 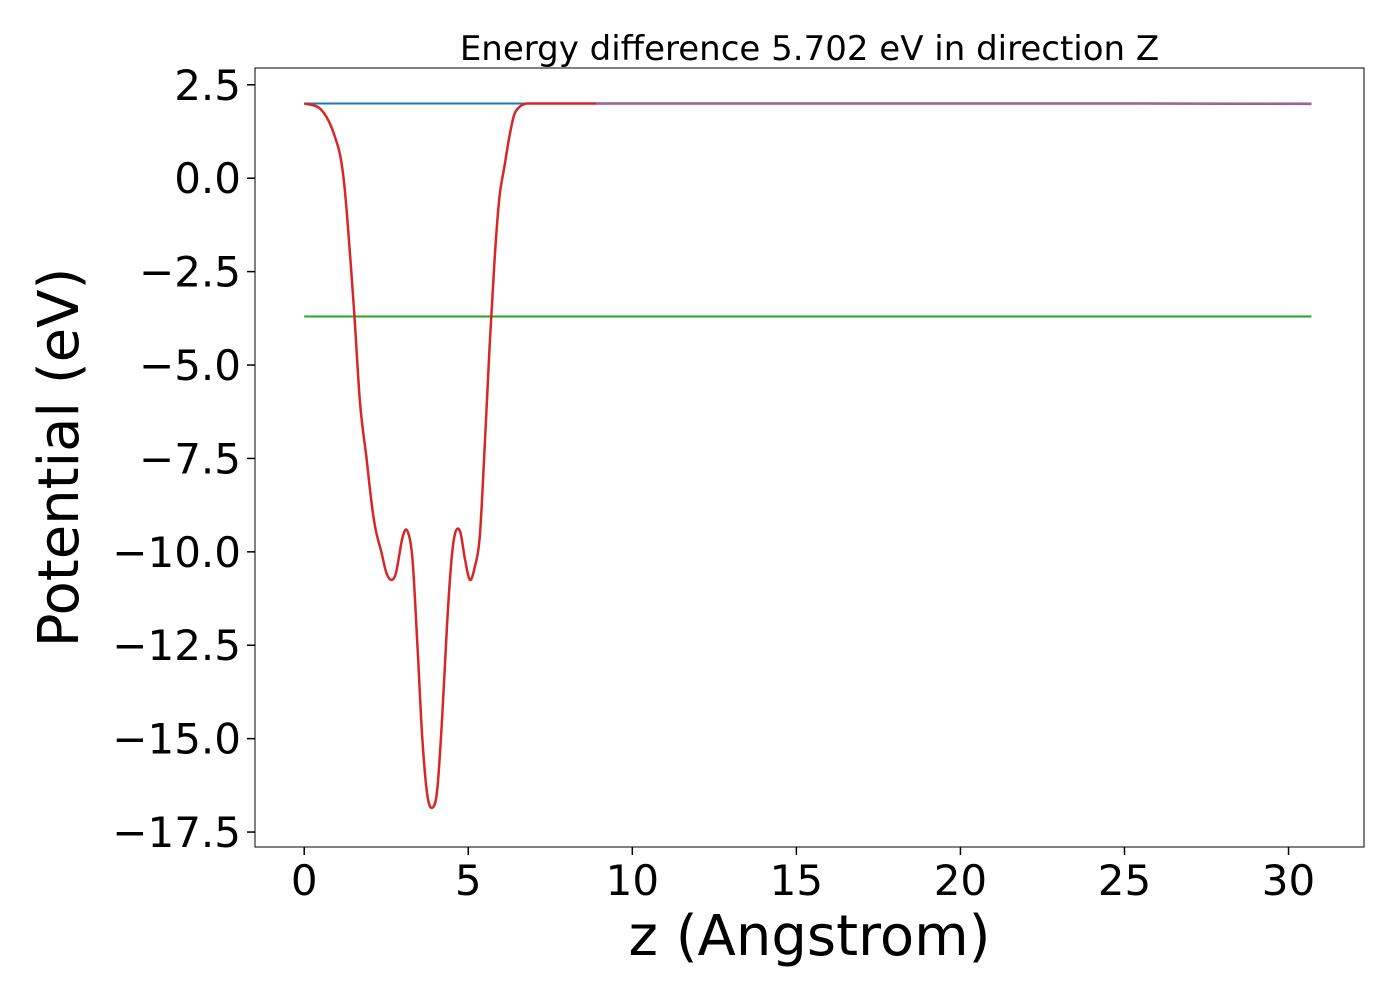 What do you see at coordinates (176, 552) in the screenshot?
I see `y-tick-label: −10.0` at bounding box center [176, 552].